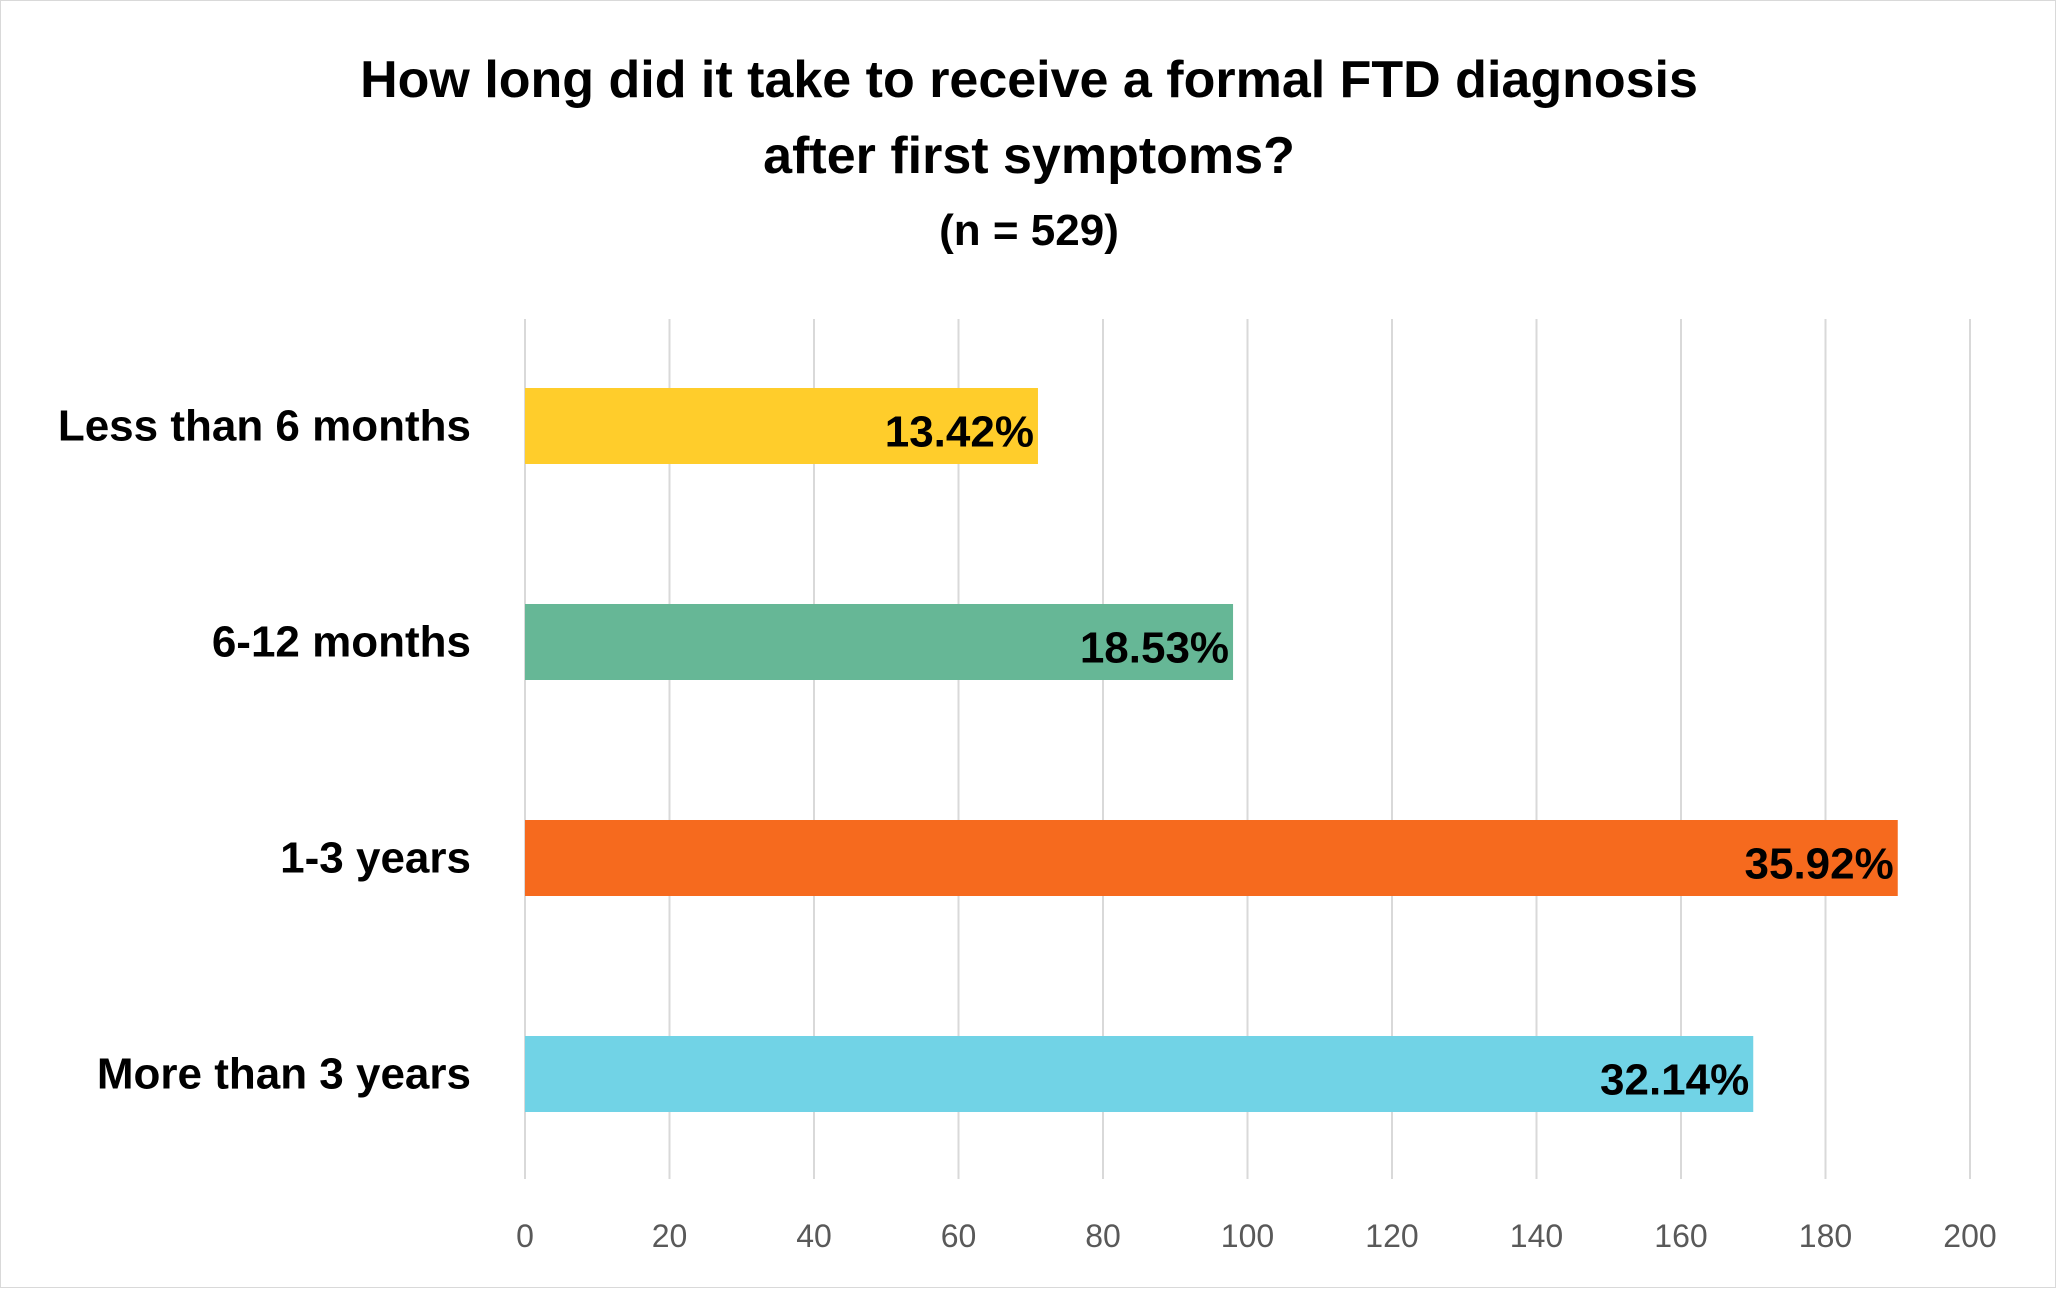  What do you see at coordinates (1139, 1074) in the screenshot?
I see `bar-more-than-3-years` at bounding box center [1139, 1074].